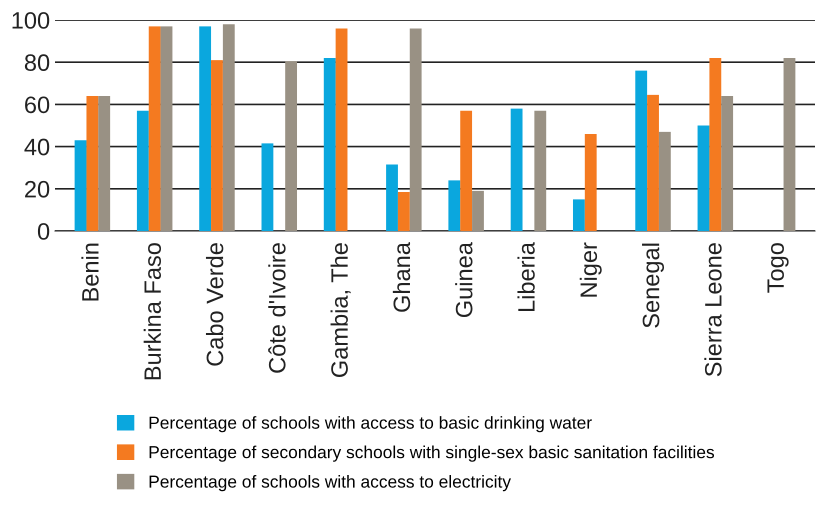 The image size is (816, 508). What do you see at coordinates (37, 62) in the screenshot?
I see `y-tick-label: 80` at bounding box center [37, 62].